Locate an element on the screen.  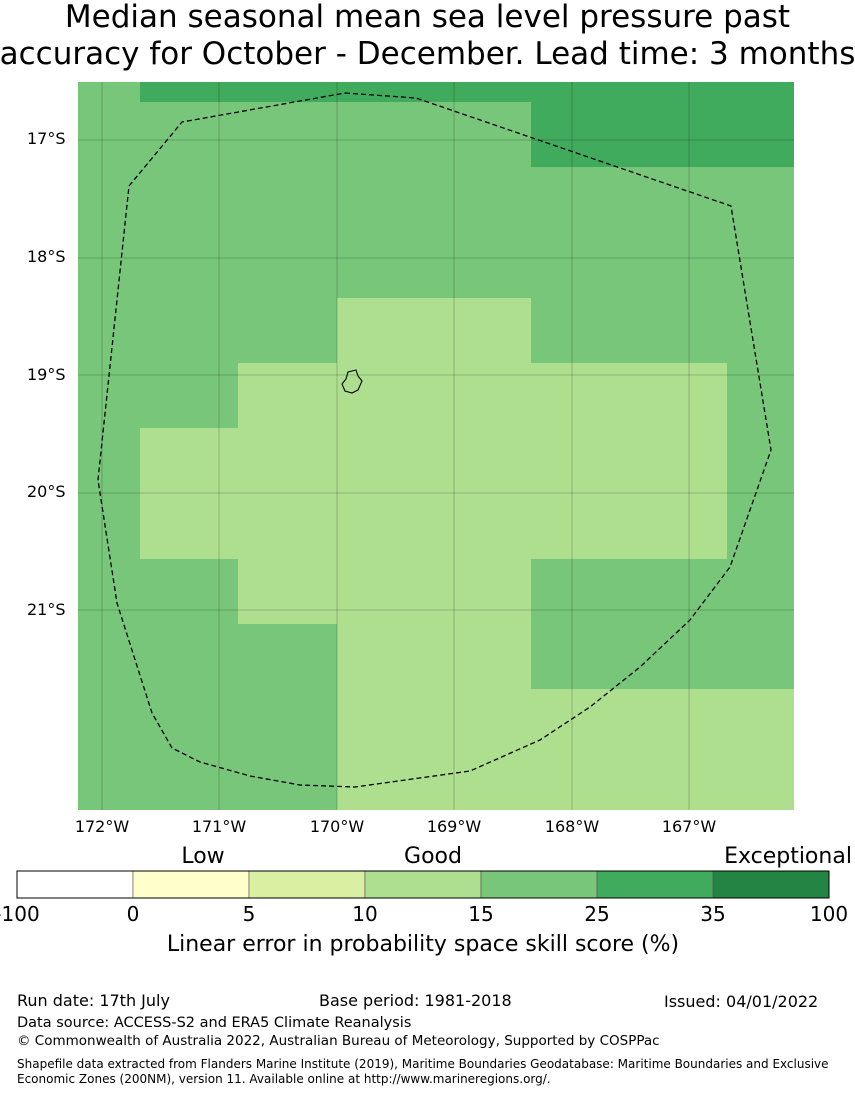
lat-label-20s: 20°S is located at coordinates (46, 491).